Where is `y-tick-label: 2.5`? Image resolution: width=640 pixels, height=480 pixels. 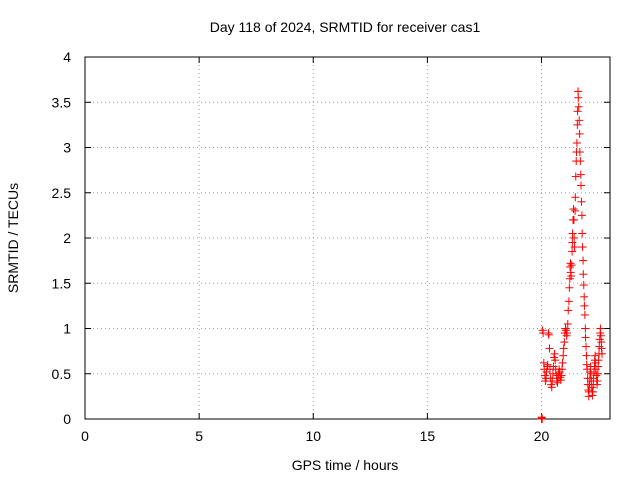
y-tick-label: 2.5 is located at coordinates (62, 193).